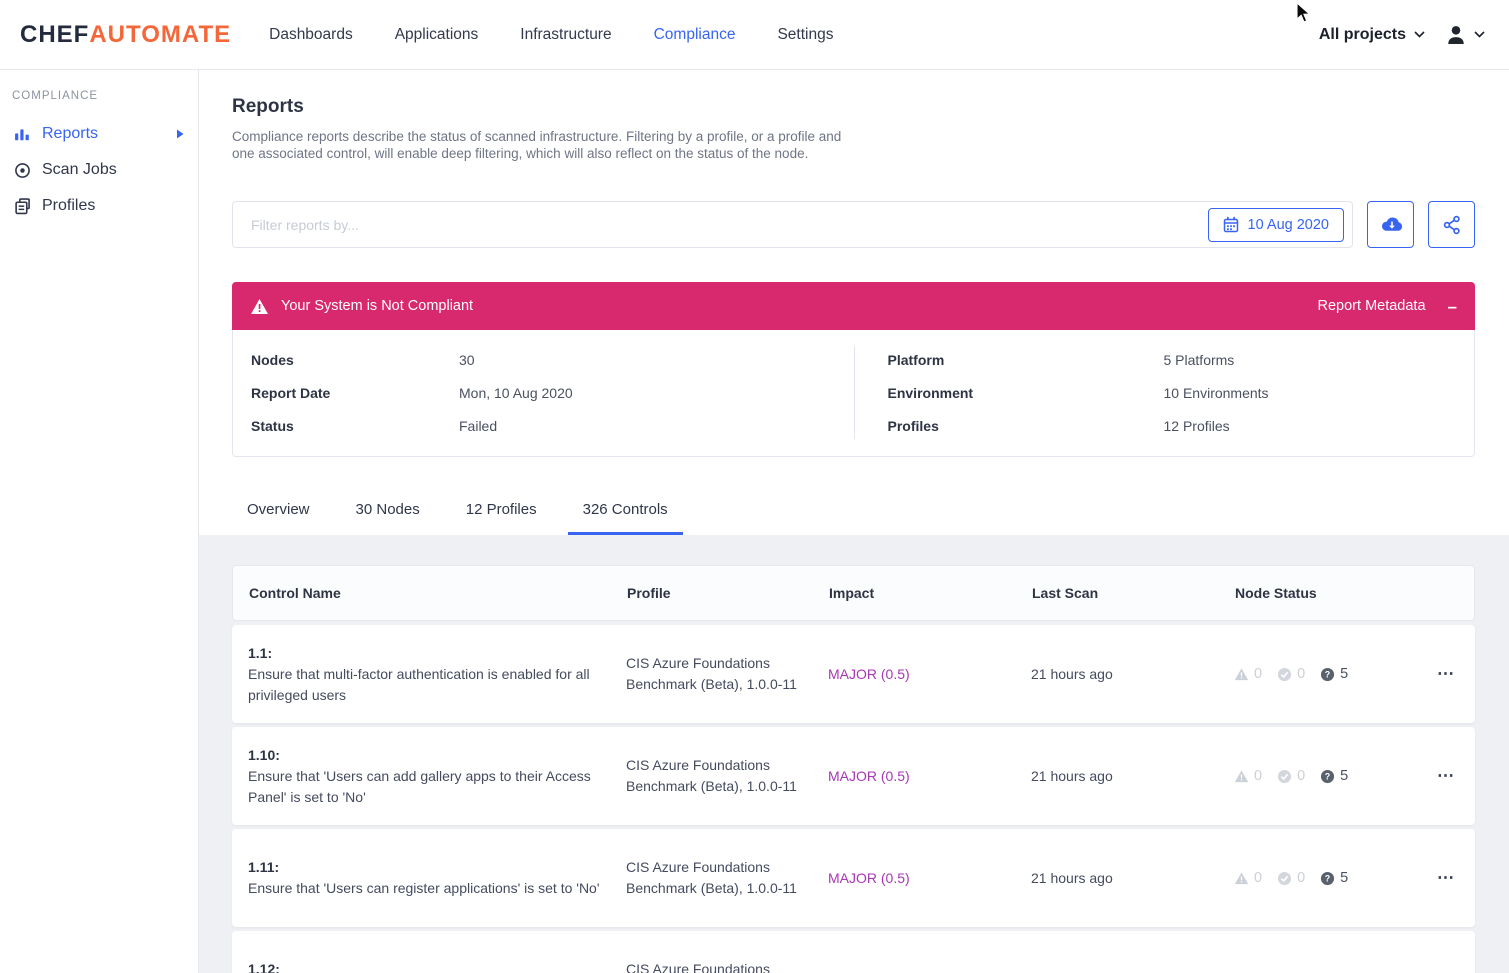  I want to click on metadata-row-nodes: Nodes 30, so click(363, 359).